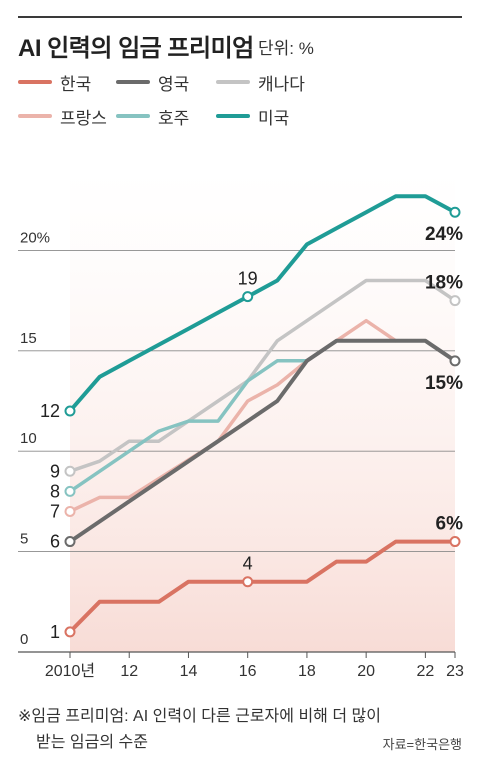 The height and width of the screenshot is (766, 480). What do you see at coordinates (422, 744) in the screenshot?
I see `source-label: 자료=한국은행` at bounding box center [422, 744].